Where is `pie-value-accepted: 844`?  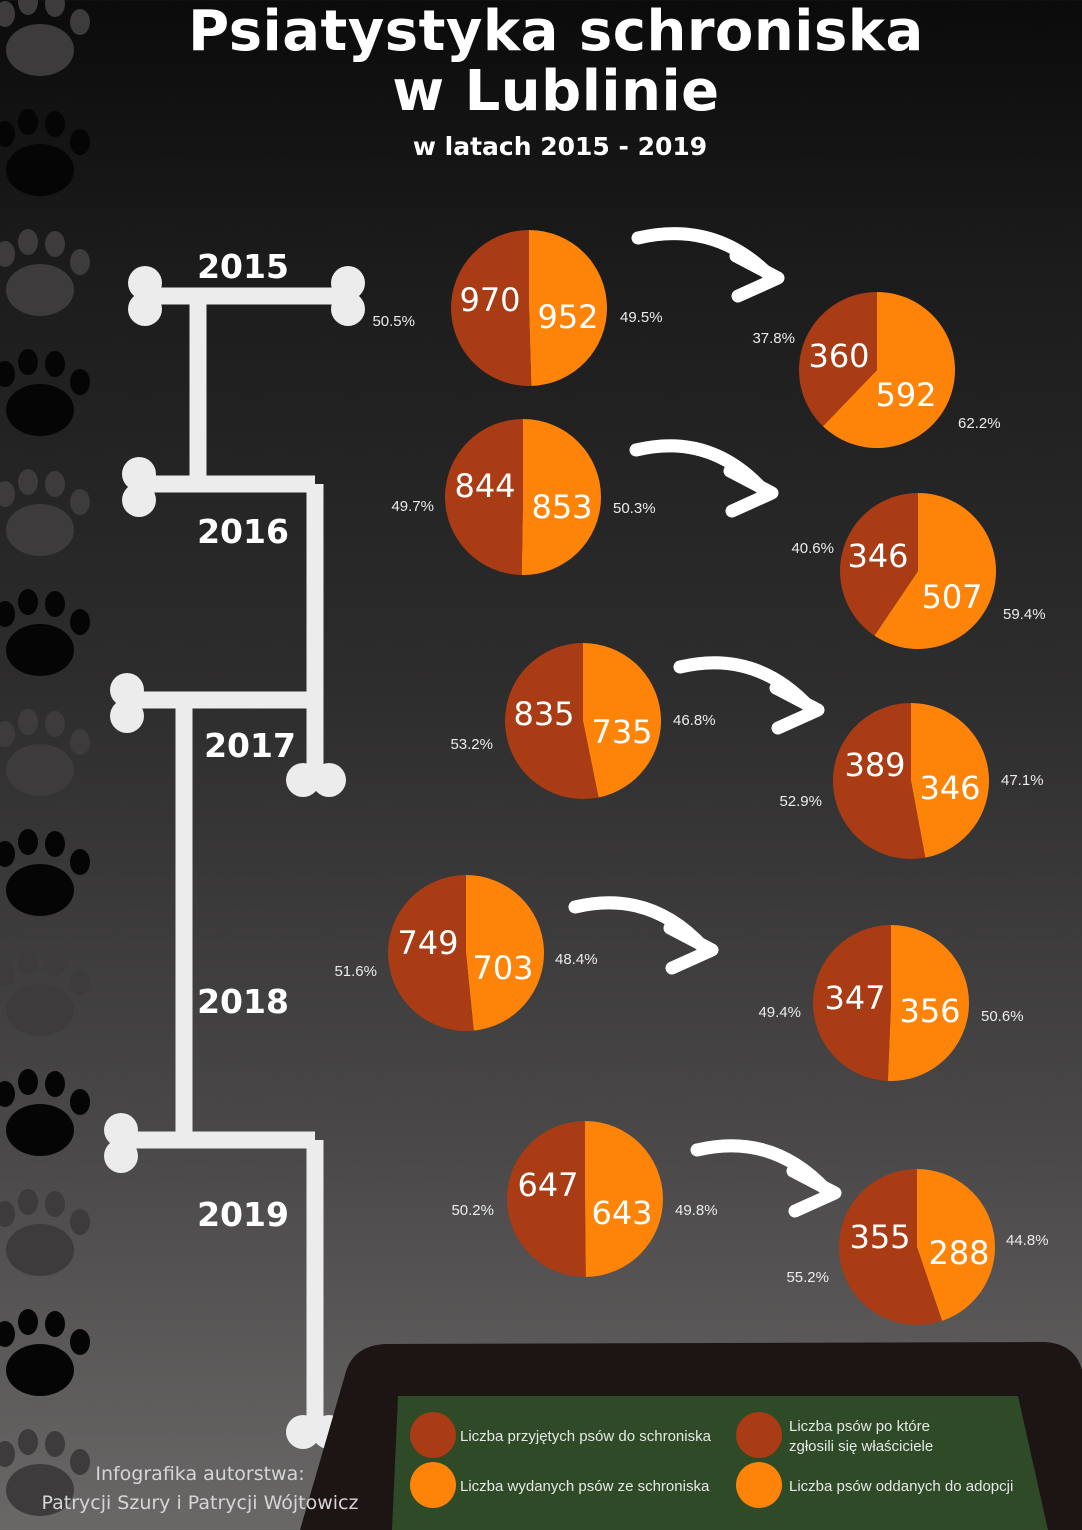 pie-value-accepted: 844 is located at coordinates (484, 486).